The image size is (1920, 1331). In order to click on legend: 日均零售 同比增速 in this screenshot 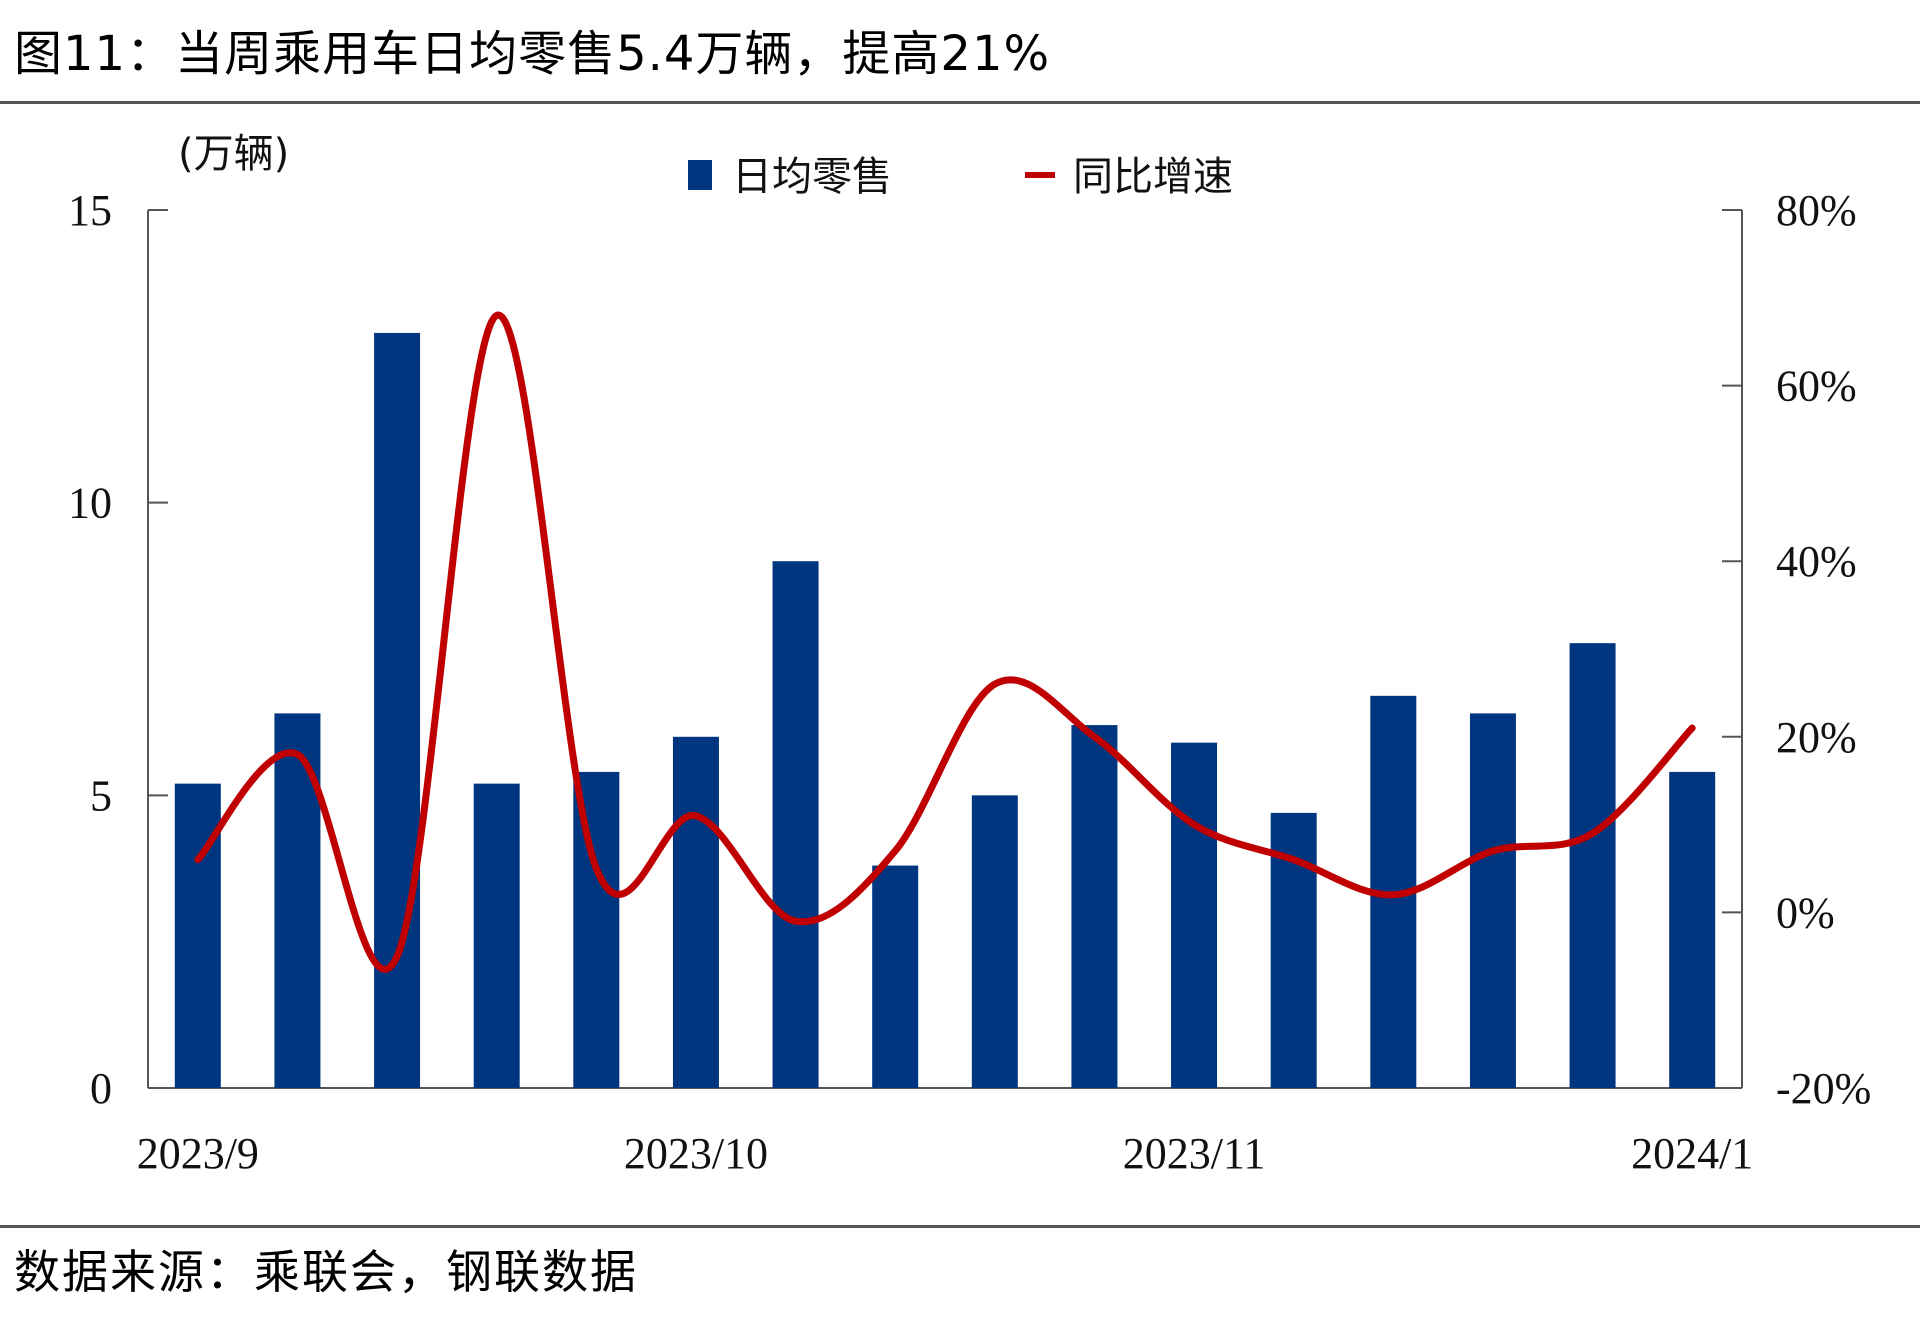, I will do `click(960, 177)`.